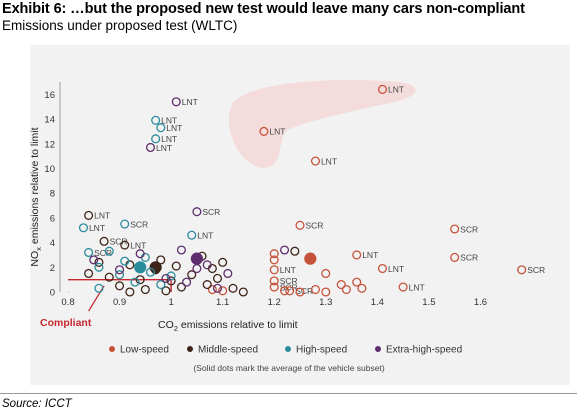  What do you see at coordinates (96, 298) in the screenshot?
I see `compliant-pointer-line` at bounding box center [96, 298].